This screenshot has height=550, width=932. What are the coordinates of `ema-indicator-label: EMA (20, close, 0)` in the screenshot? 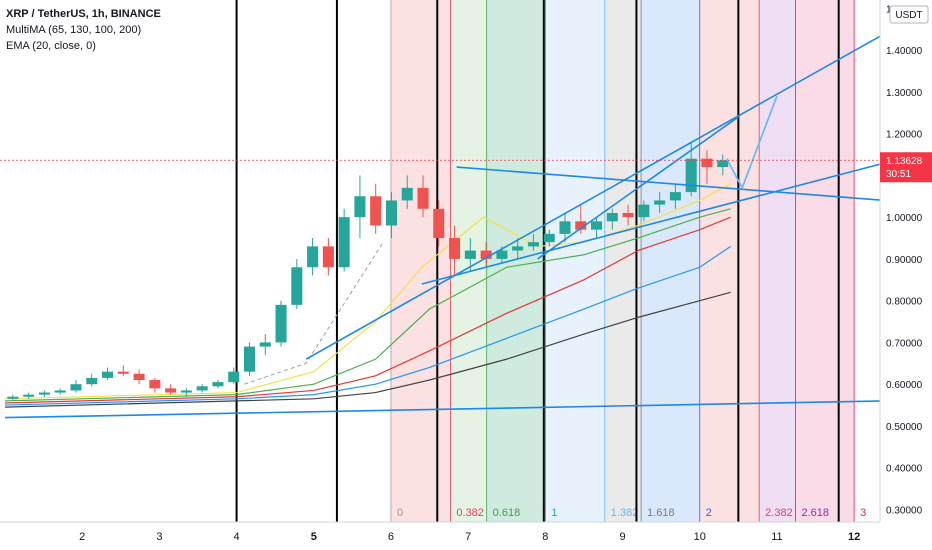 It's located at (51, 46).